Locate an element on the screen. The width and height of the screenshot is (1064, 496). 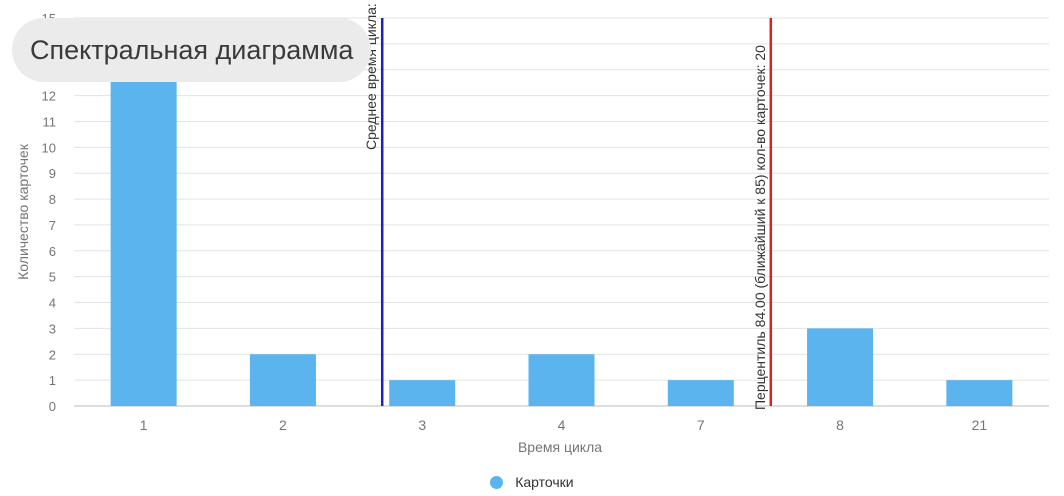
x-tick-label-4: 4 is located at coordinates (562, 425).